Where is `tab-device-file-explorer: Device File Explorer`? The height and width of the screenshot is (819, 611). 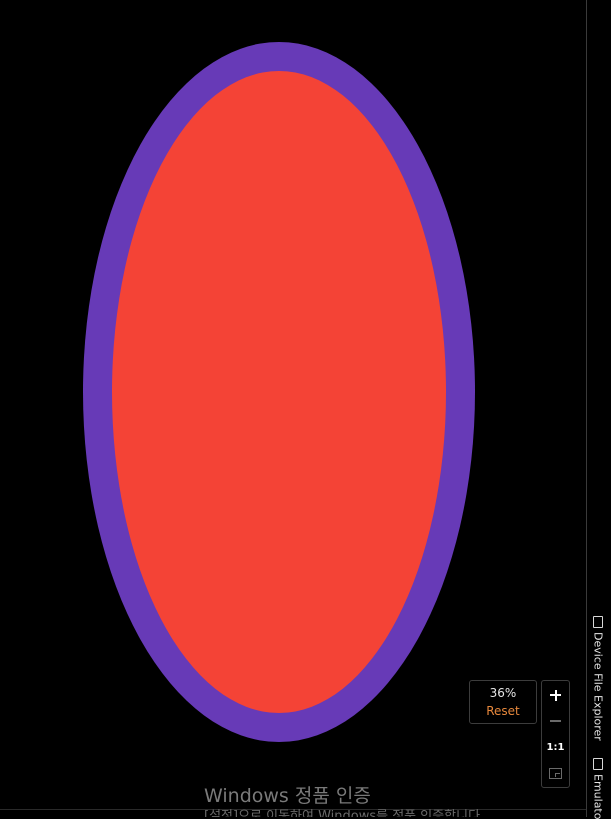 tab-device-file-explorer: Device File Explorer is located at coordinates (598, 678).